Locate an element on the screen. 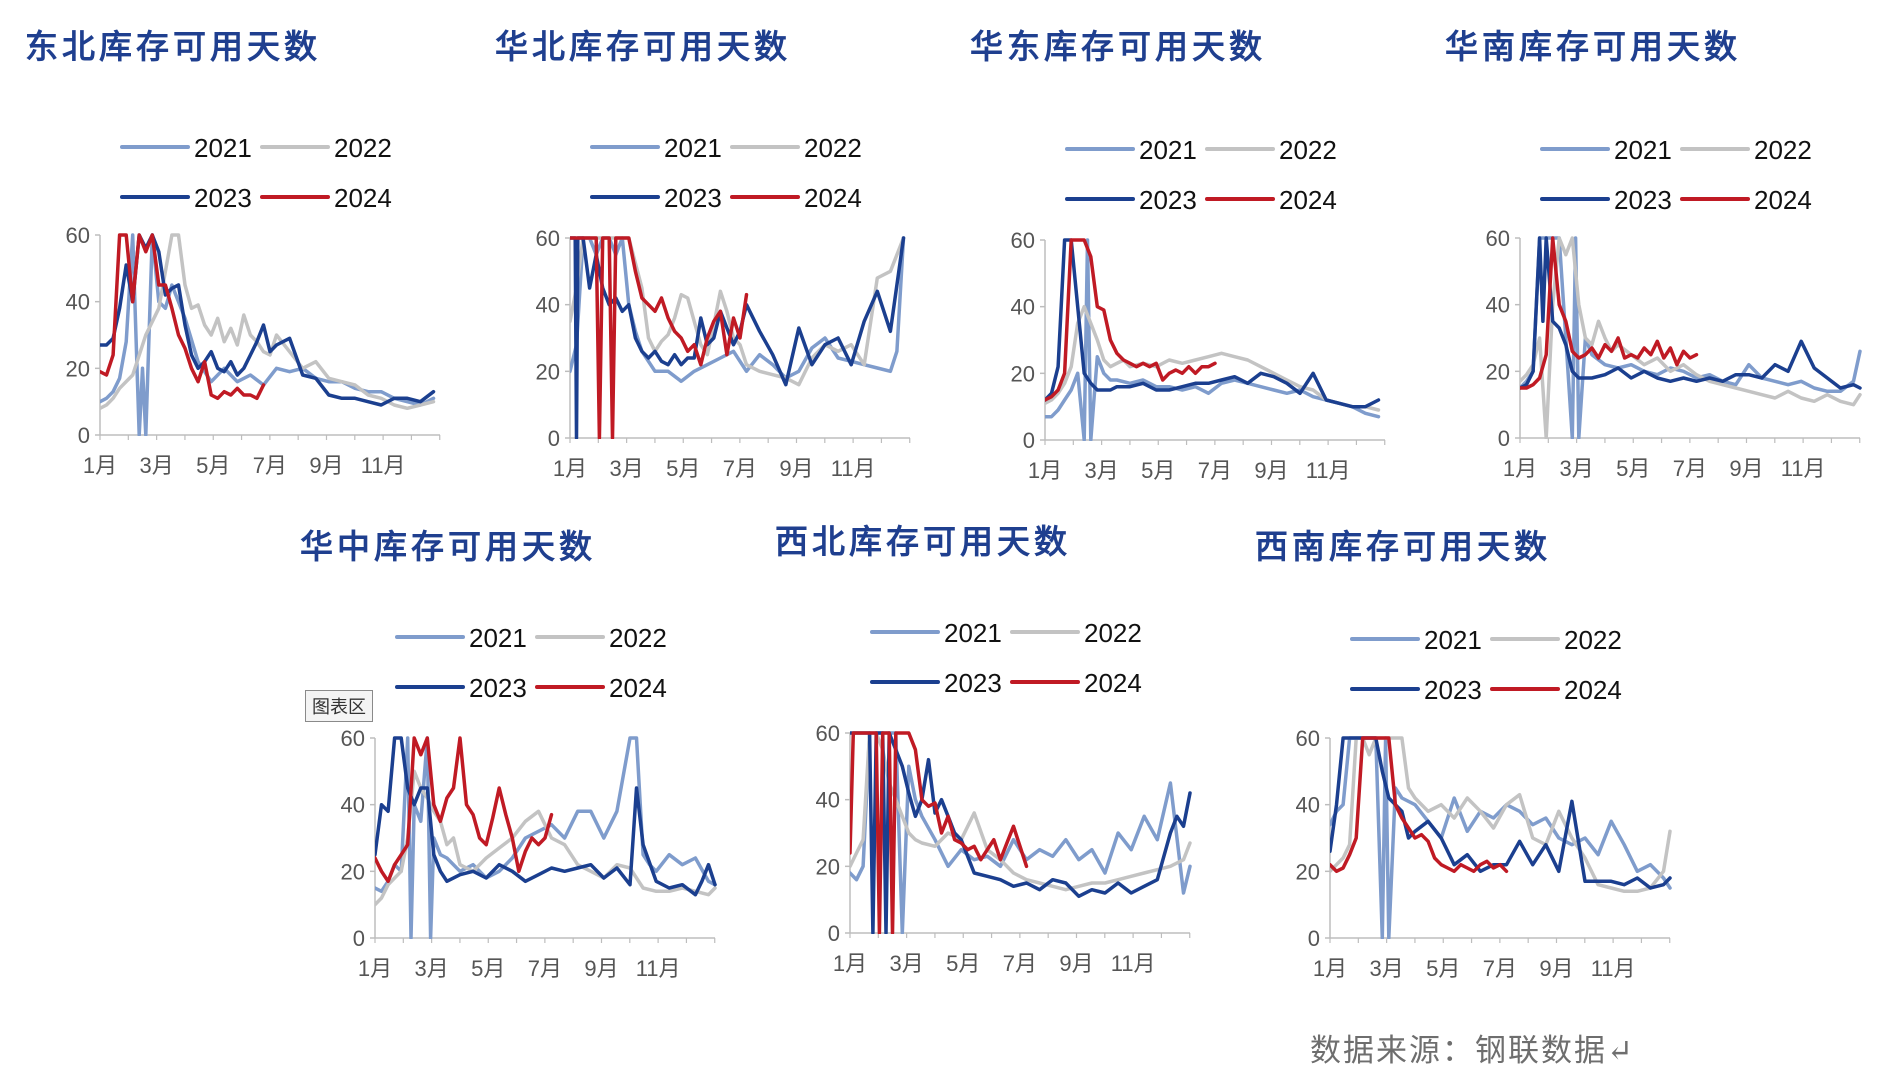  chart-title: 华东库存可用天数 is located at coordinates (1118, 46).